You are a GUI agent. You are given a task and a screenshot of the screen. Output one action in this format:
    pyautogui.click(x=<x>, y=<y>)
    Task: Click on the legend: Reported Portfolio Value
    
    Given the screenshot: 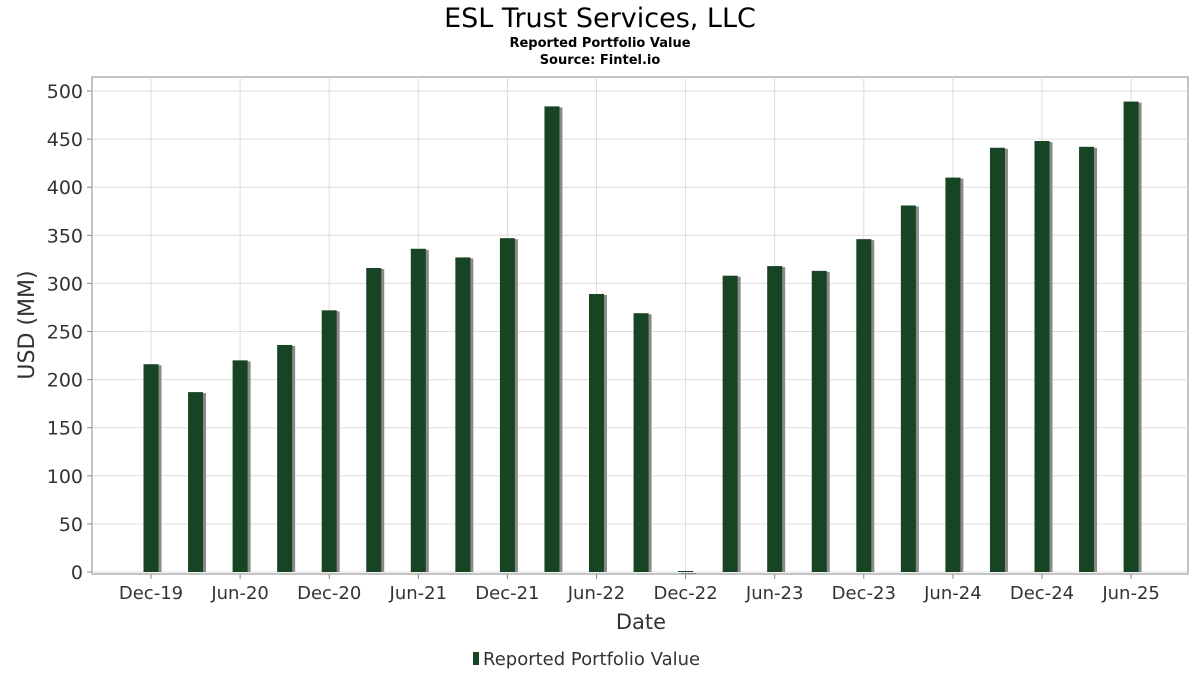 What is the action you would take?
    pyautogui.click(x=586, y=659)
    